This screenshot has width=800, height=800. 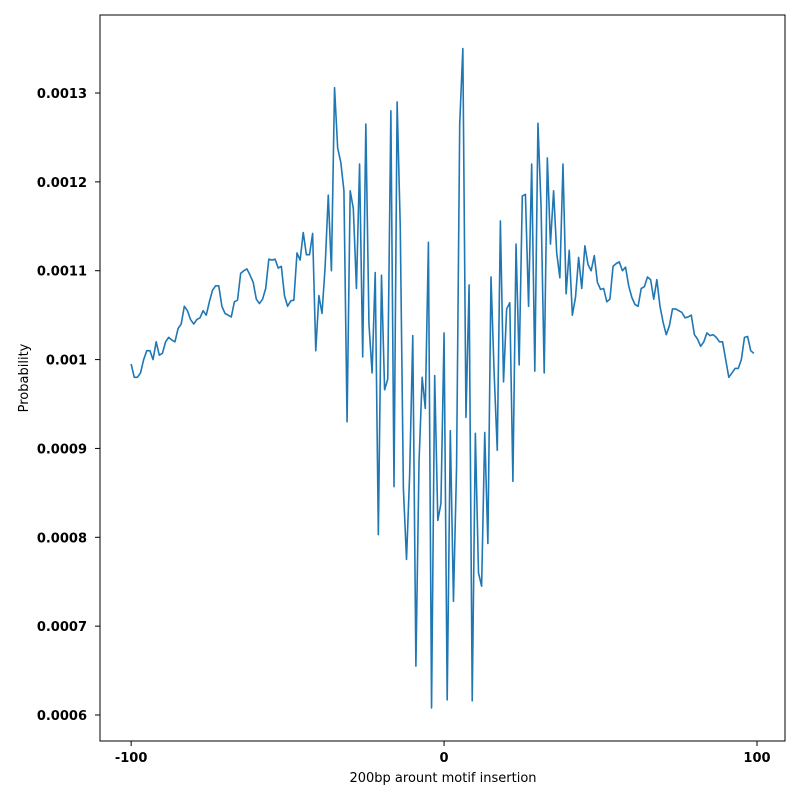 I want to click on y-tick-label: 0.0013, so click(x=62, y=94).